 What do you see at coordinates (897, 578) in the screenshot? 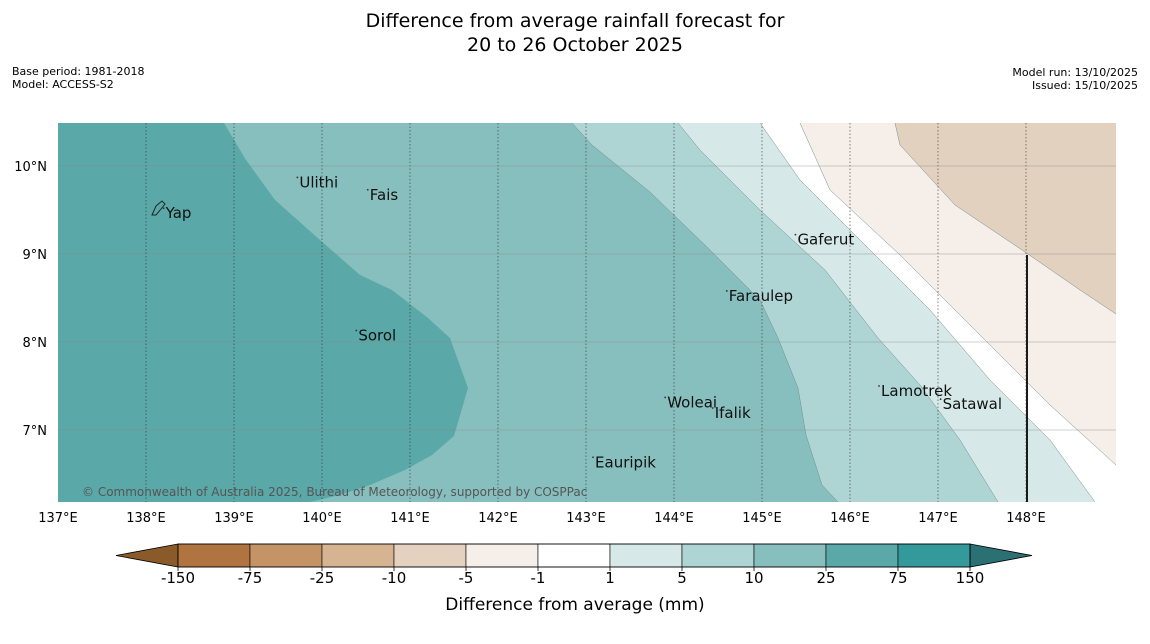
I see `colorbar-tick-label: 75` at bounding box center [897, 578].